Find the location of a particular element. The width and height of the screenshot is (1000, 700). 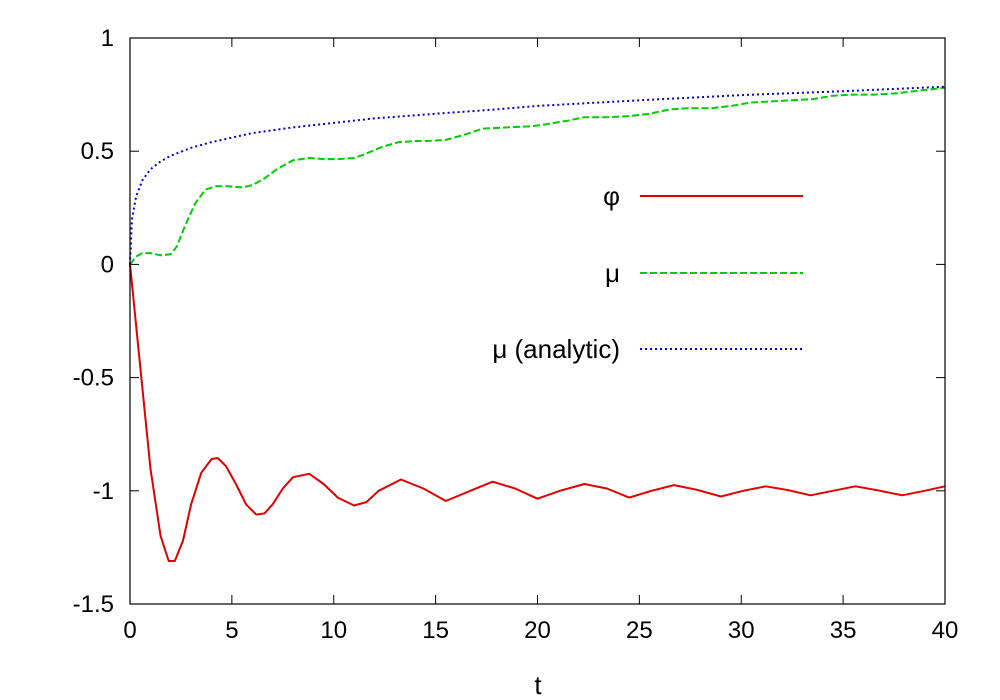

y-tick-label: 0 is located at coordinates (107, 264).